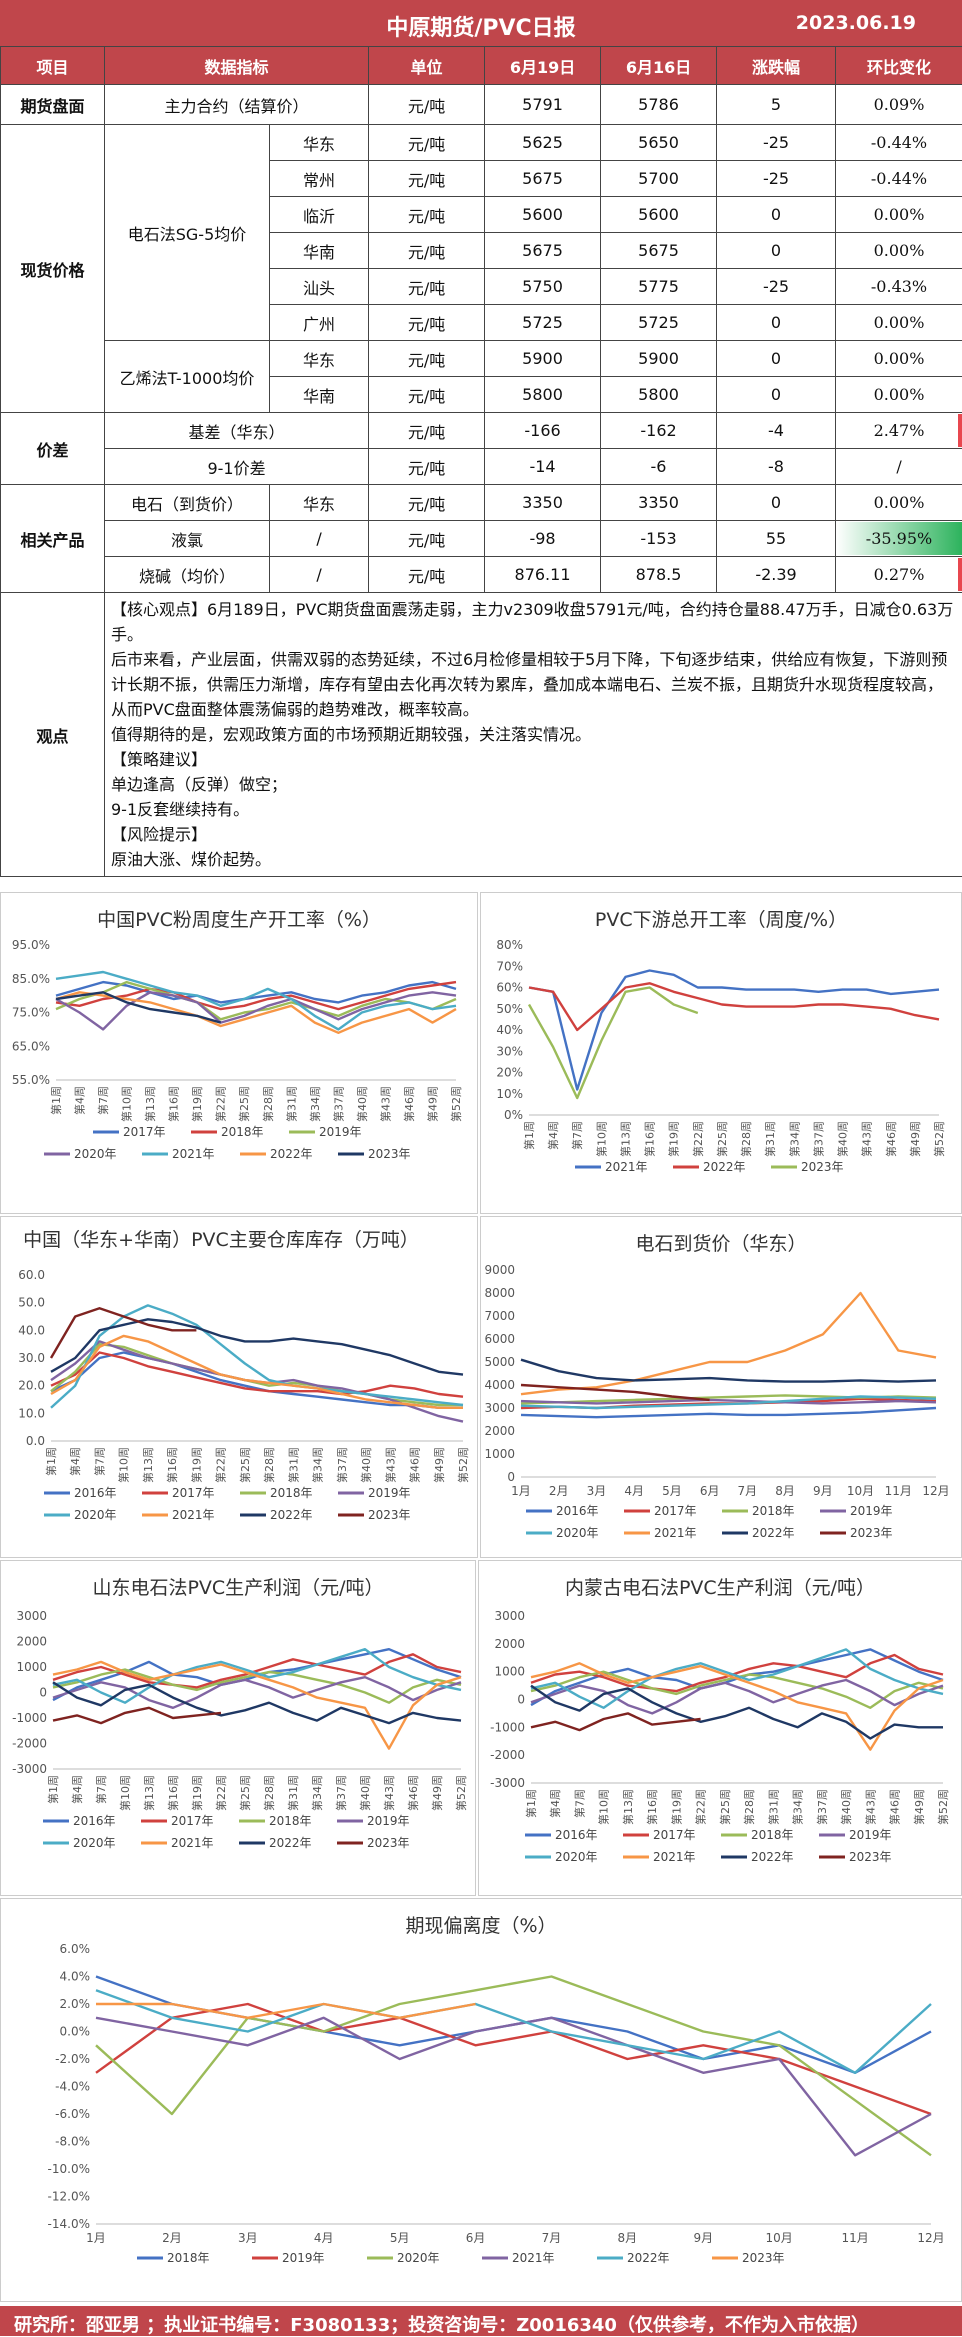 This screenshot has width=962, height=2337. I want to click on x-tick-label: 12月, so click(935, 1491).